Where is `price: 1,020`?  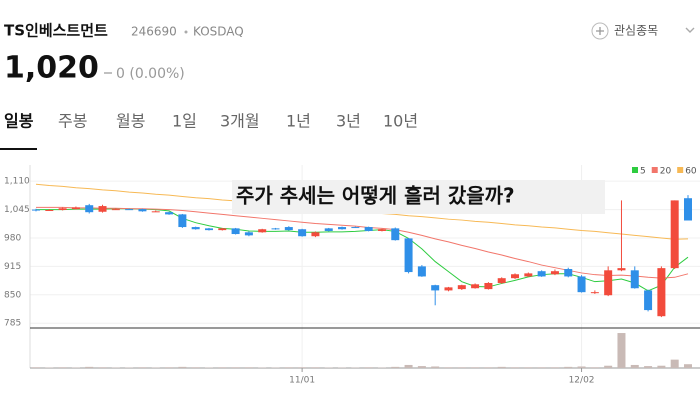 price: 1,020 is located at coordinates (51, 68).